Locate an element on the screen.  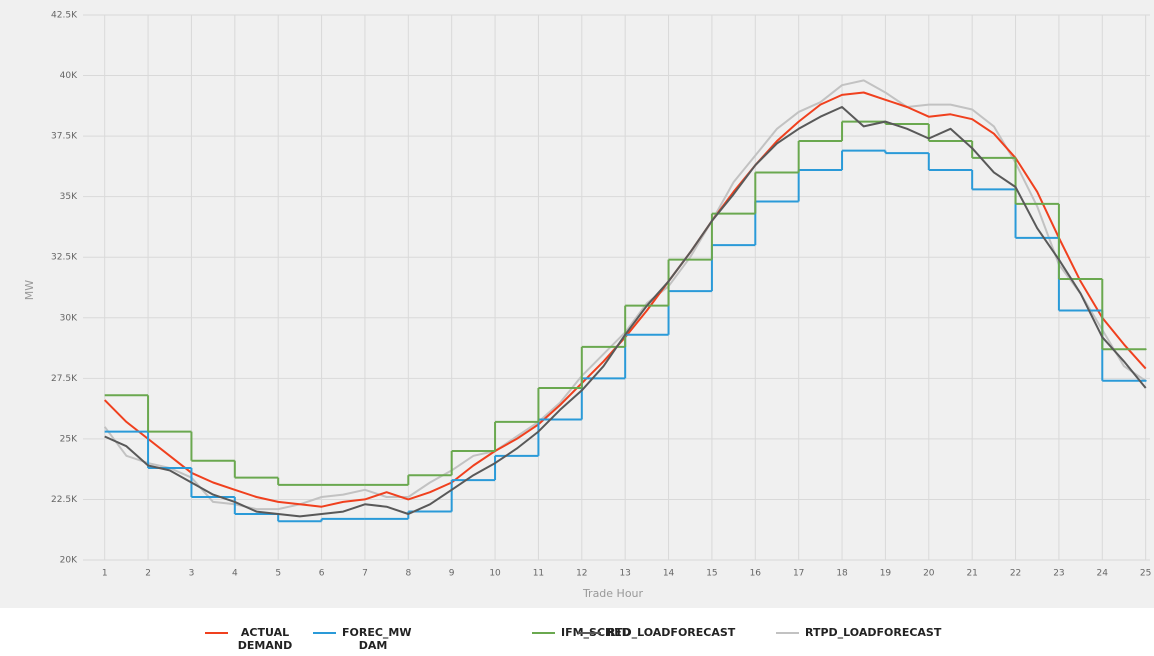
x-tick-label: 16 is located at coordinates (756, 574).